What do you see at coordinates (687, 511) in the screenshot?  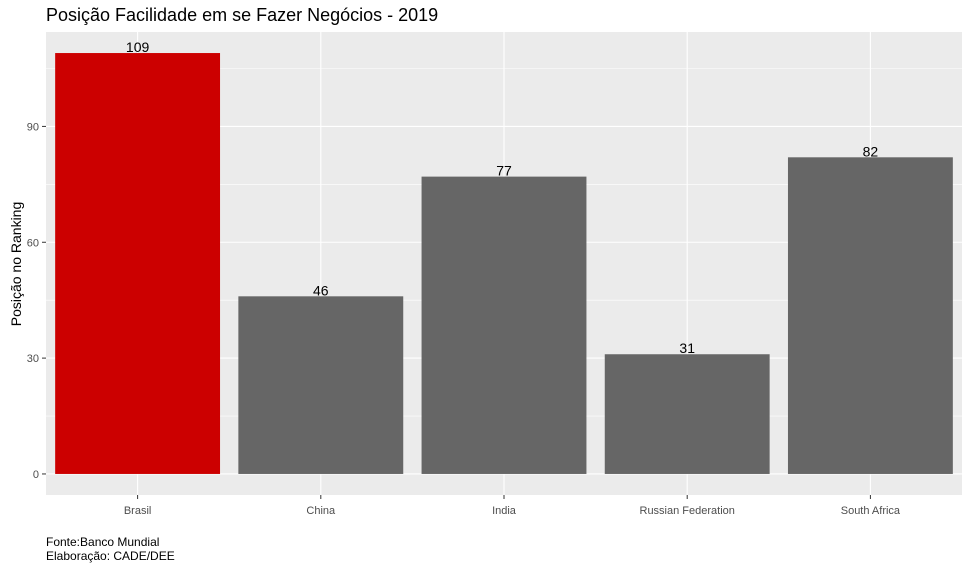 I see `x-tick-label: Russian Federation` at bounding box center [687, 511].